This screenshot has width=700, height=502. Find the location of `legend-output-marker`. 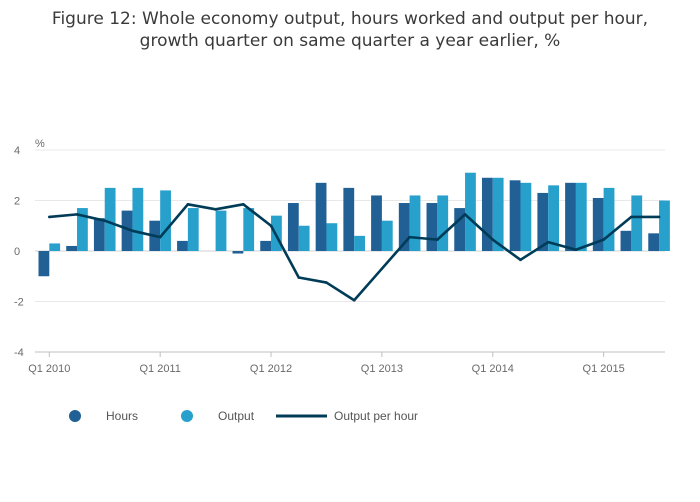

legend-output-marker is located at coordinates (187, 416).